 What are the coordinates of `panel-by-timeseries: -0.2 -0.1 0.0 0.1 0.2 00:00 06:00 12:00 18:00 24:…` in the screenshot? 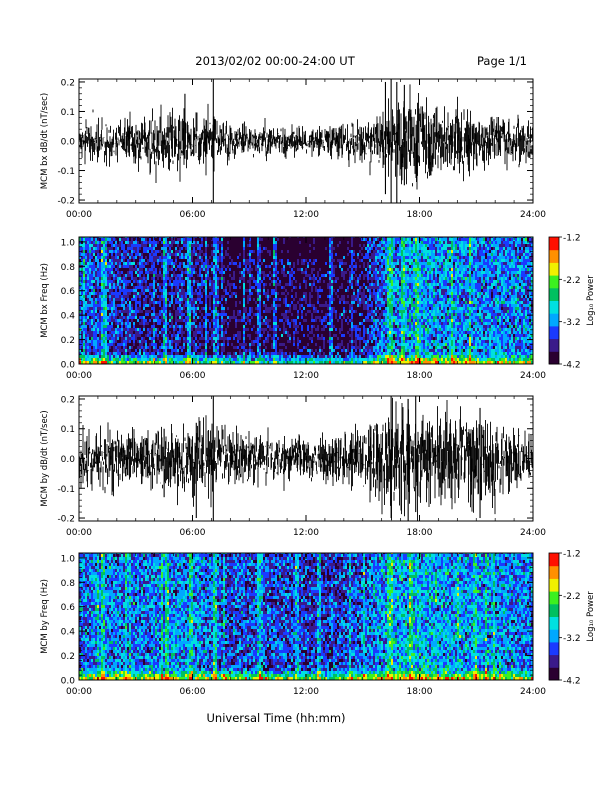 It's located at (293, 466).